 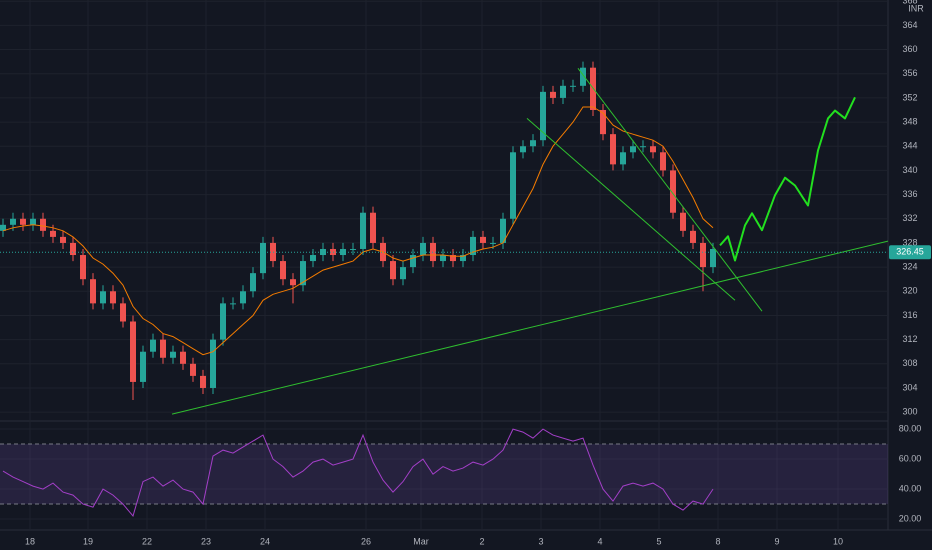 What do you see at coordinates (909, 194) in the screenshot?
I see `y-tick-label: 336` at bounding box center [909, 194].